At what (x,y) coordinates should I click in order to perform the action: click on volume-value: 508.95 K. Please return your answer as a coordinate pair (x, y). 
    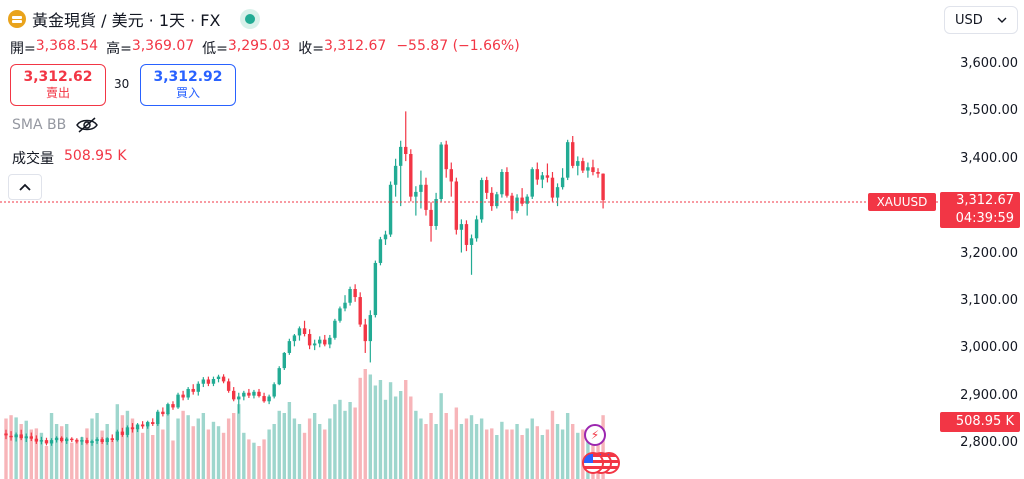
    Looking at the image, I should click on (95, 156).